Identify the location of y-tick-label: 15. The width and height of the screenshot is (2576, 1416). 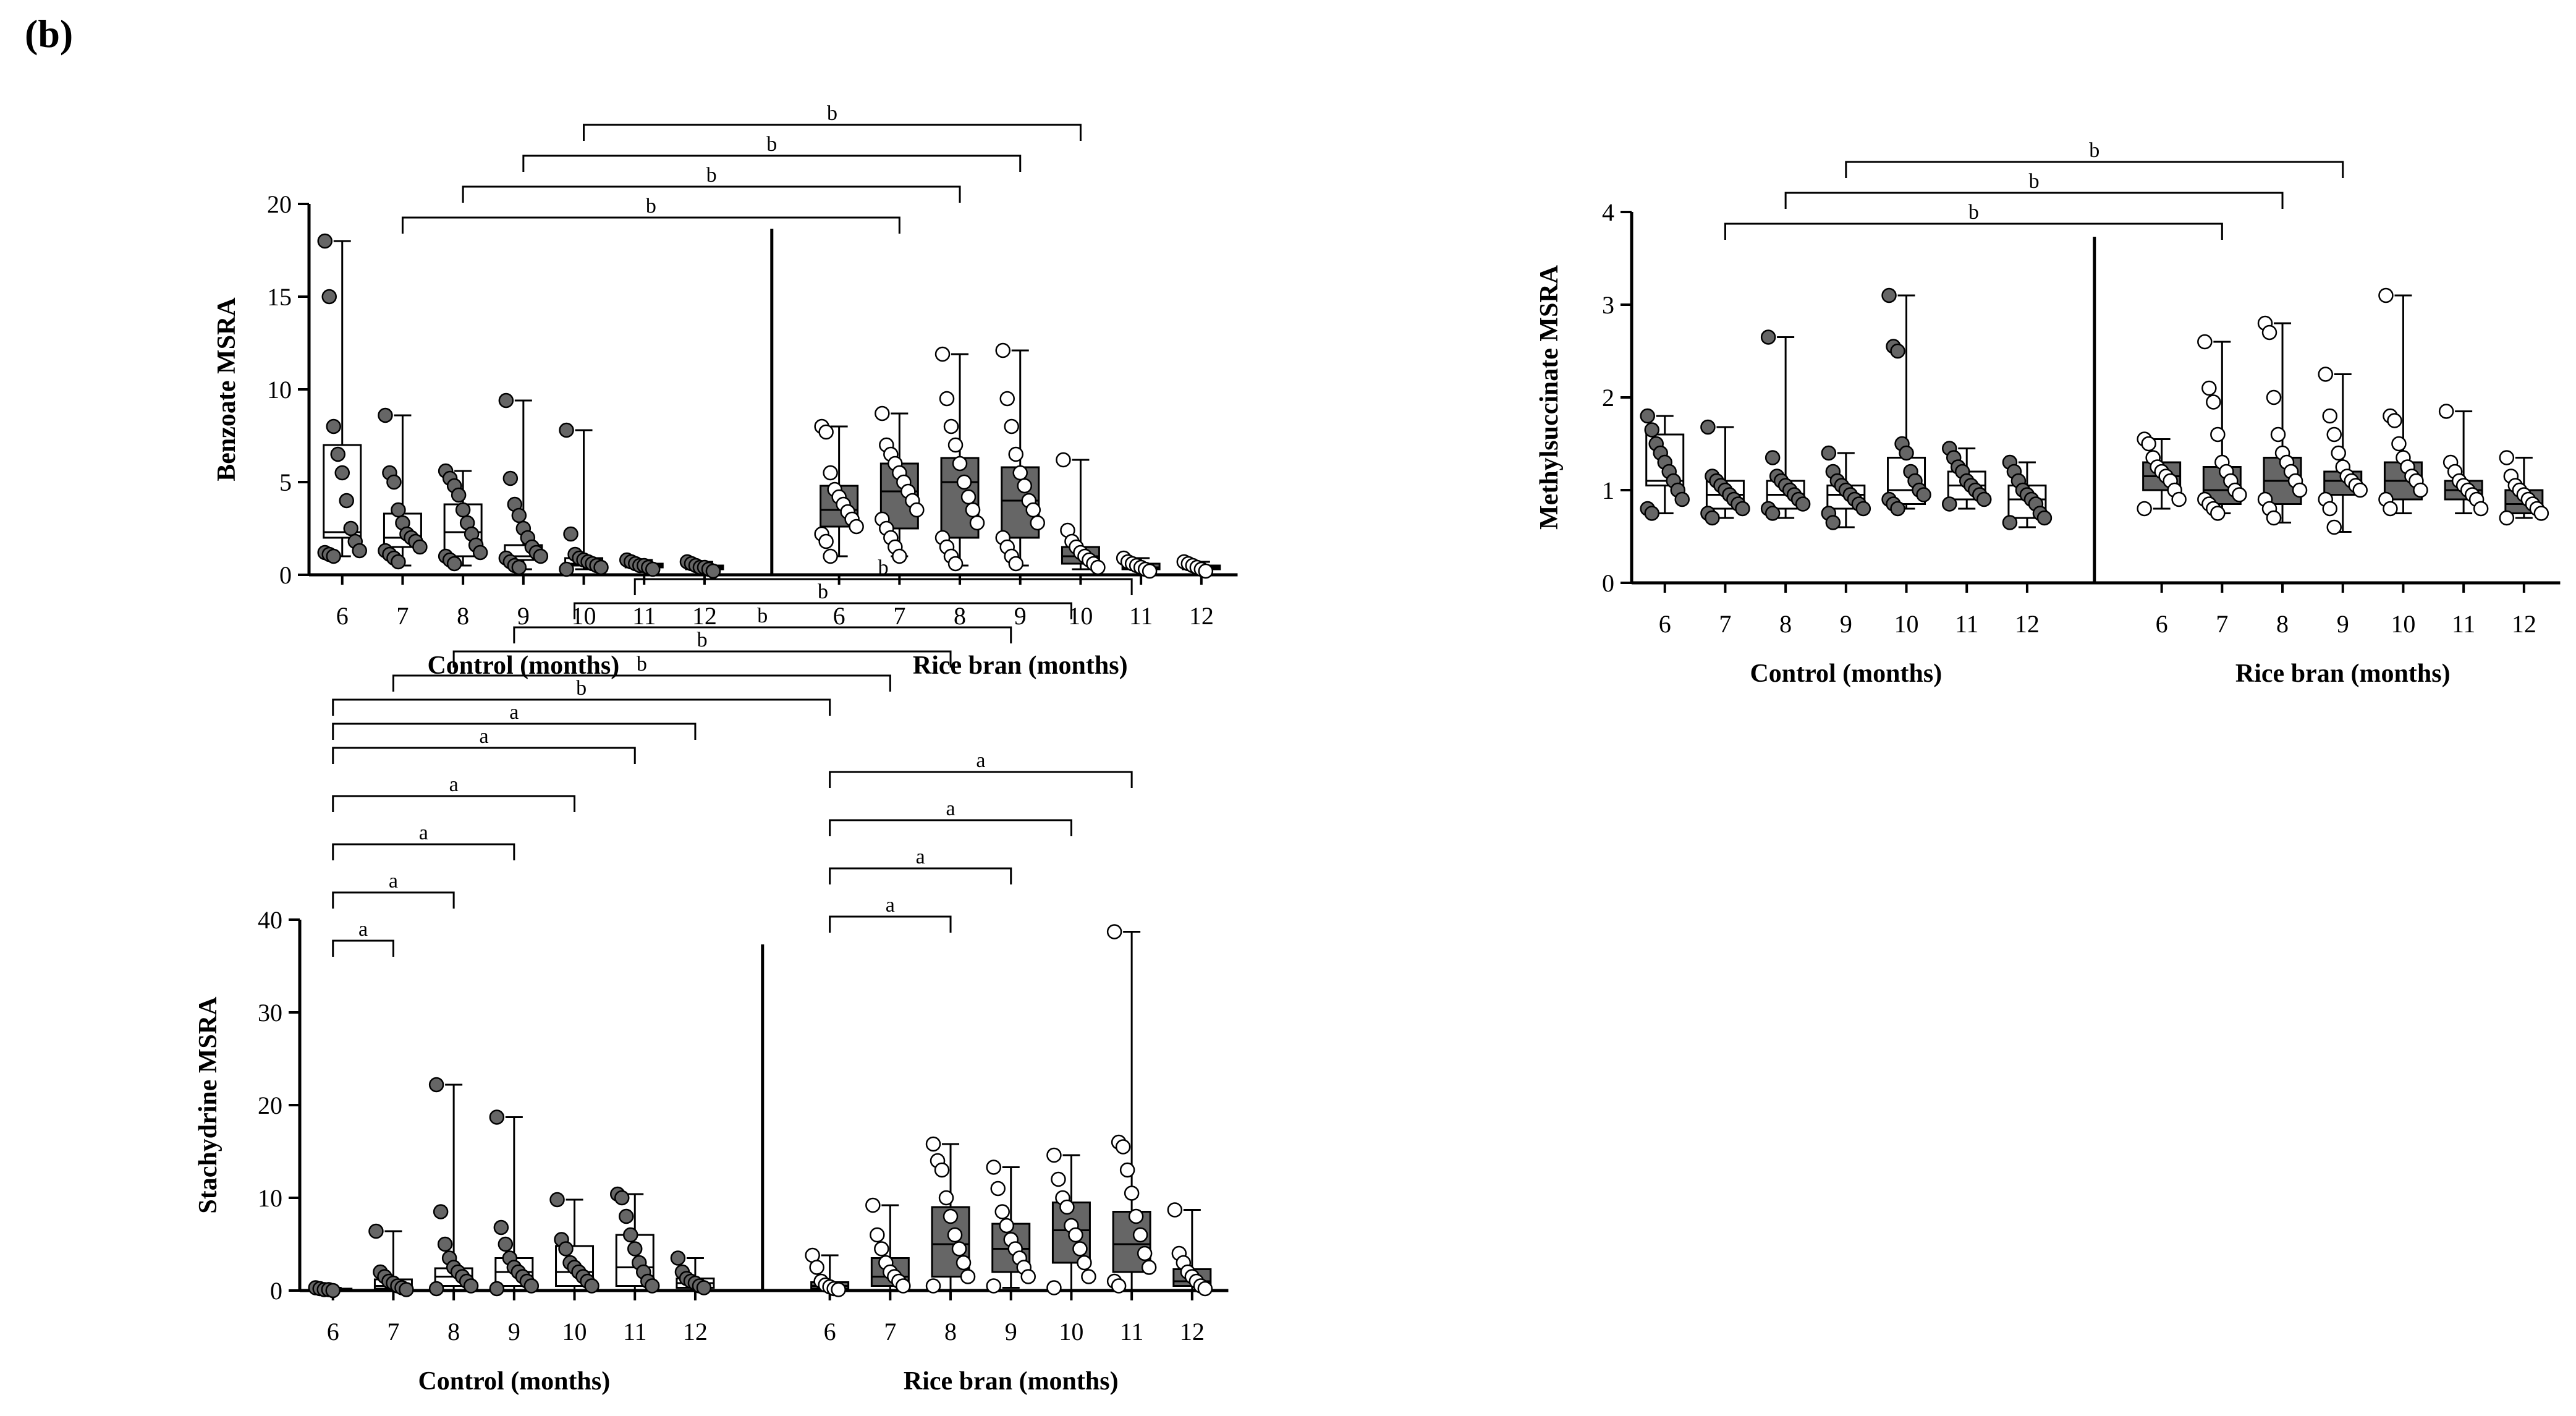
(279, 297).